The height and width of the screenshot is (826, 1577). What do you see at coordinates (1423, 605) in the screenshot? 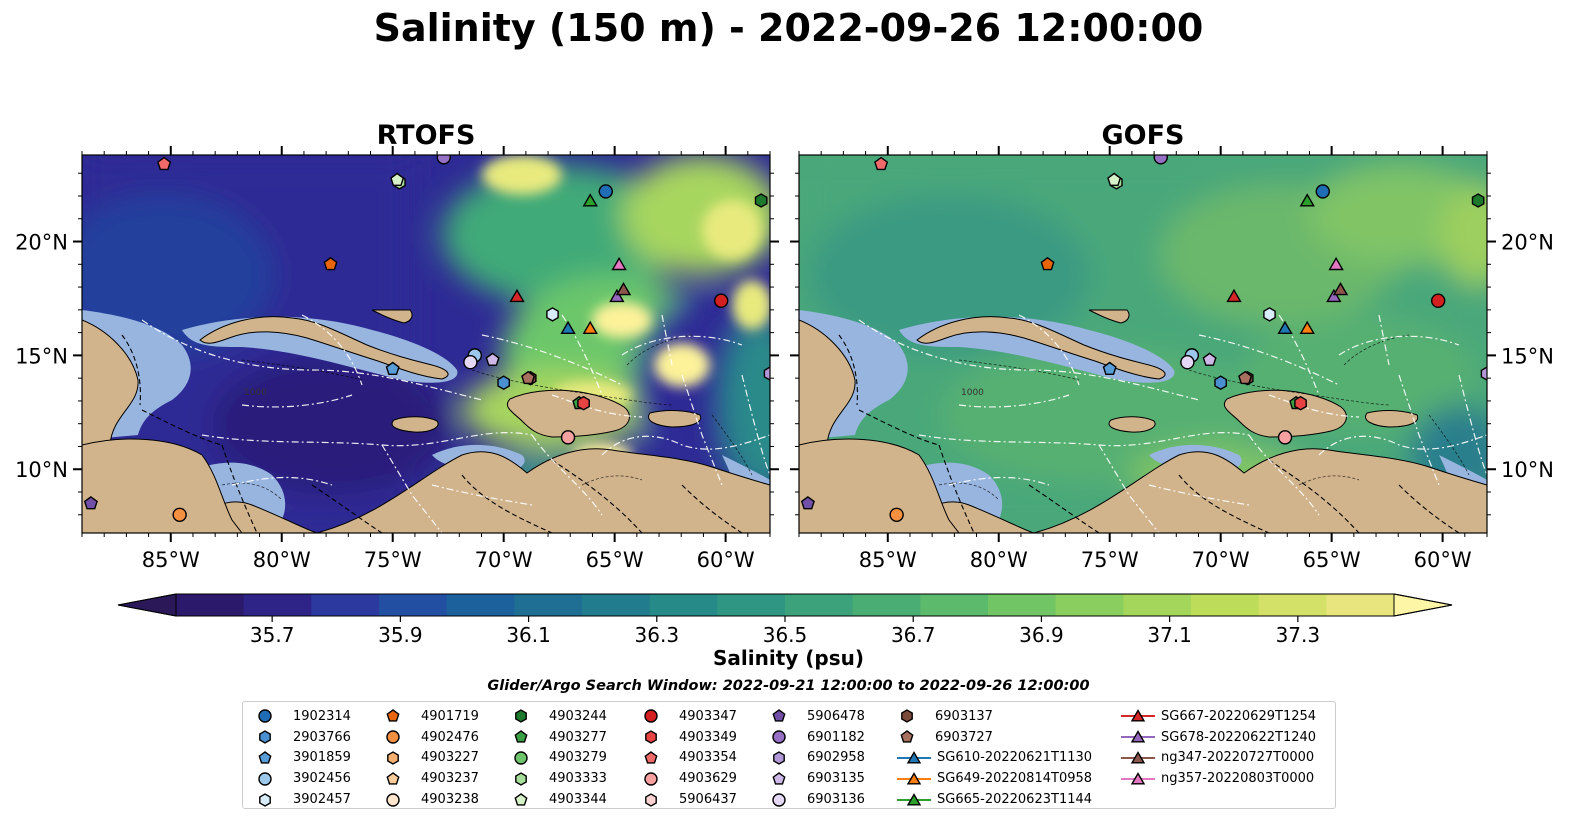
I see `colorbar-over-arrow` at bounding box center [1423, 605].